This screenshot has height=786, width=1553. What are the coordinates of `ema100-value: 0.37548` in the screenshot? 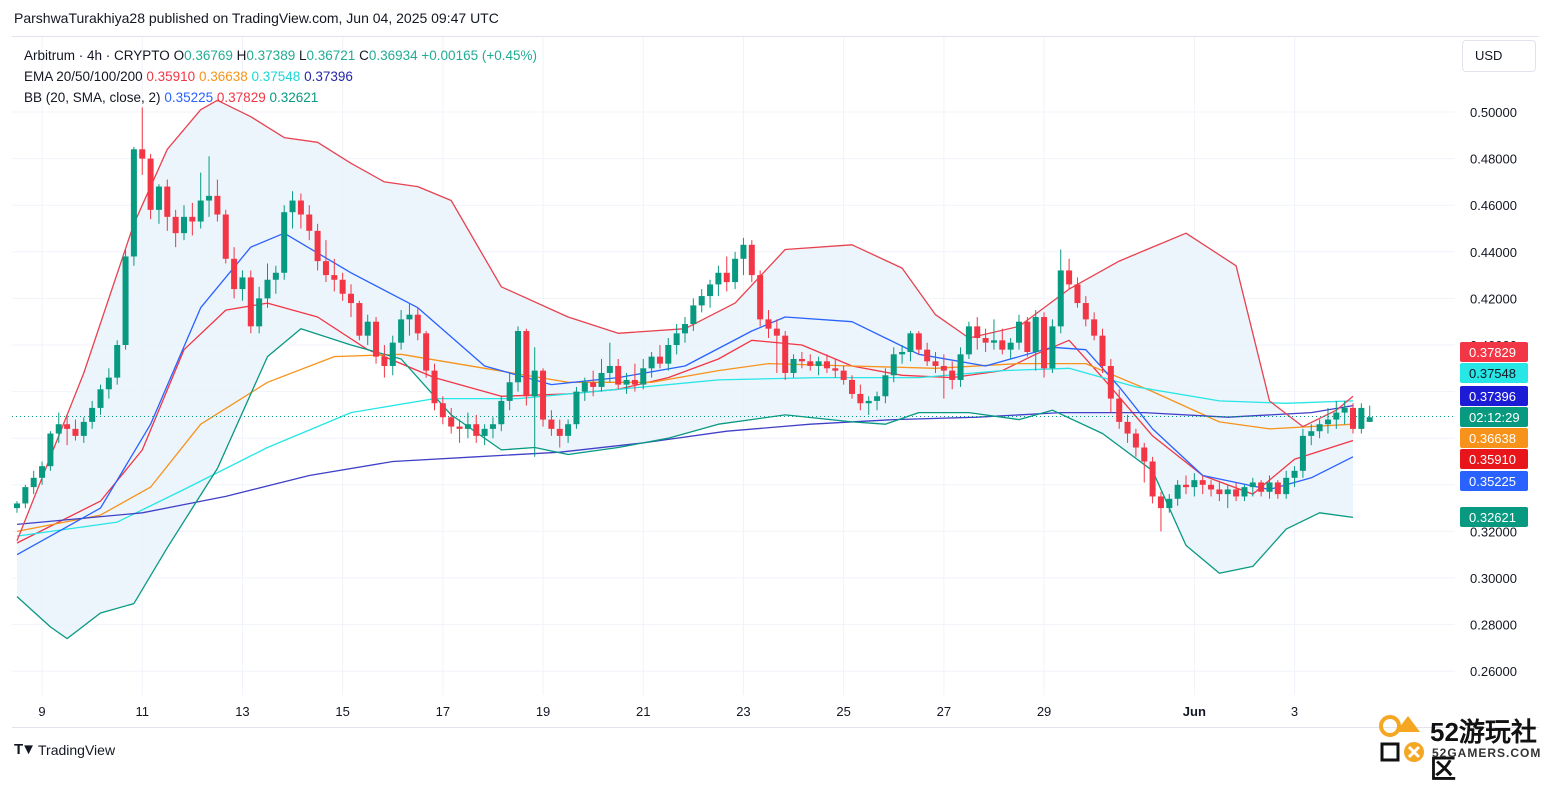 It's located at (276, 76).